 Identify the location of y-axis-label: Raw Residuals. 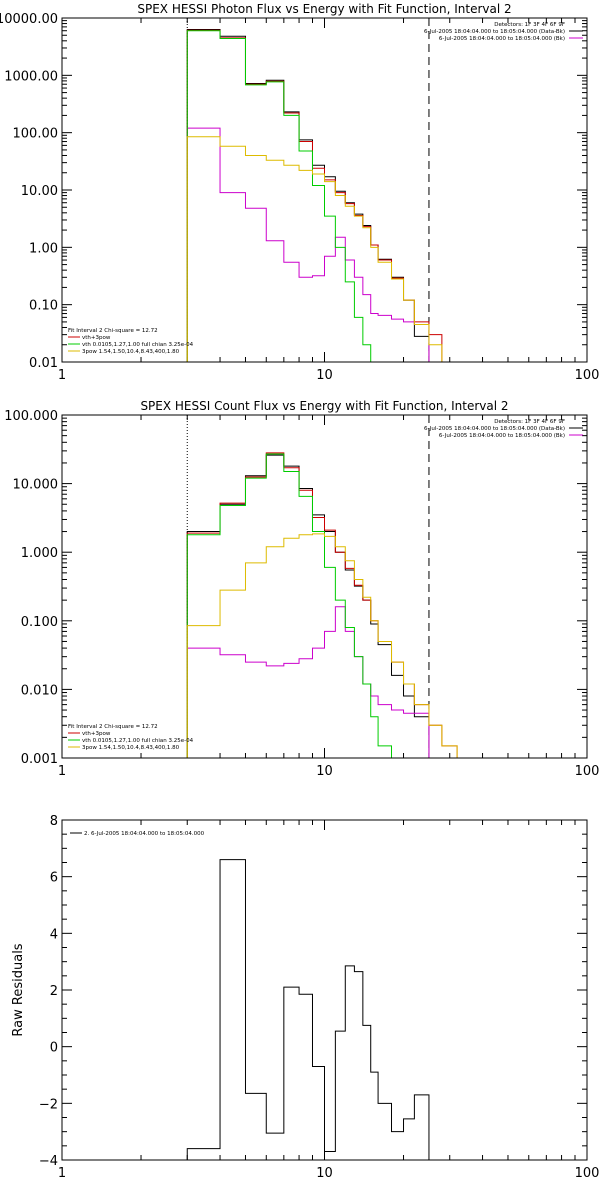
(18, 989).